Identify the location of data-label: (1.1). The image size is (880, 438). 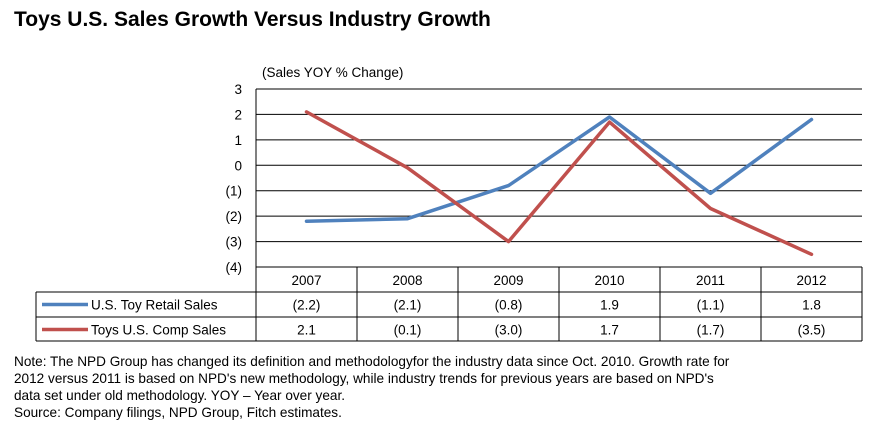
(711, 305).